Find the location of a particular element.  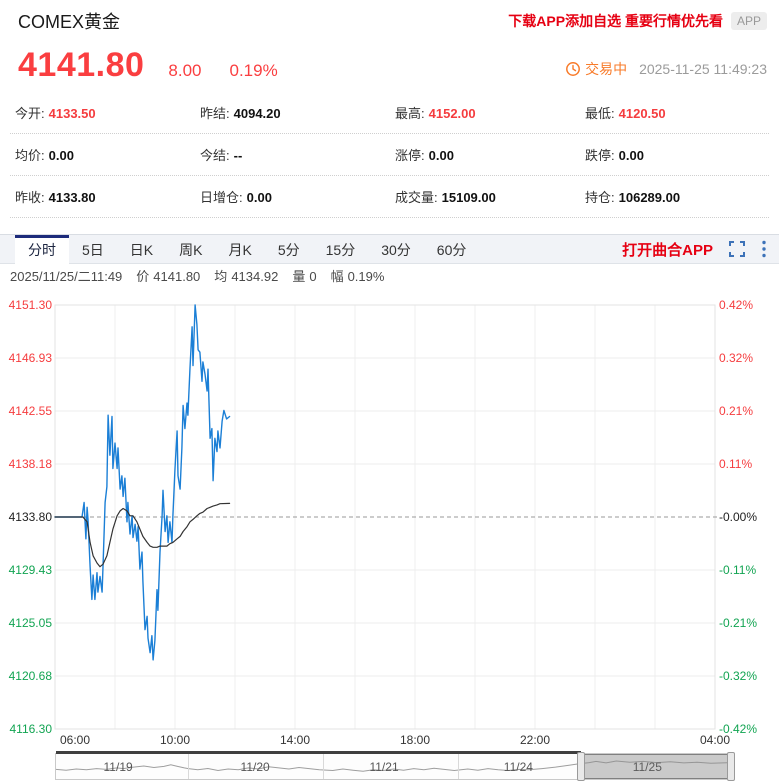

navigator-date-selected: 11/25 is located at coordinates (647, 766).